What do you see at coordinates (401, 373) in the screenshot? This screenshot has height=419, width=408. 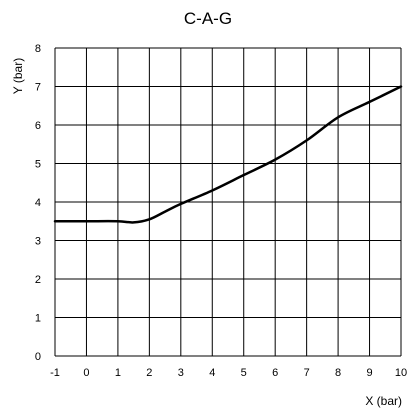 I see `x-tick-label-11: 10` at bounding box center [401, 373].